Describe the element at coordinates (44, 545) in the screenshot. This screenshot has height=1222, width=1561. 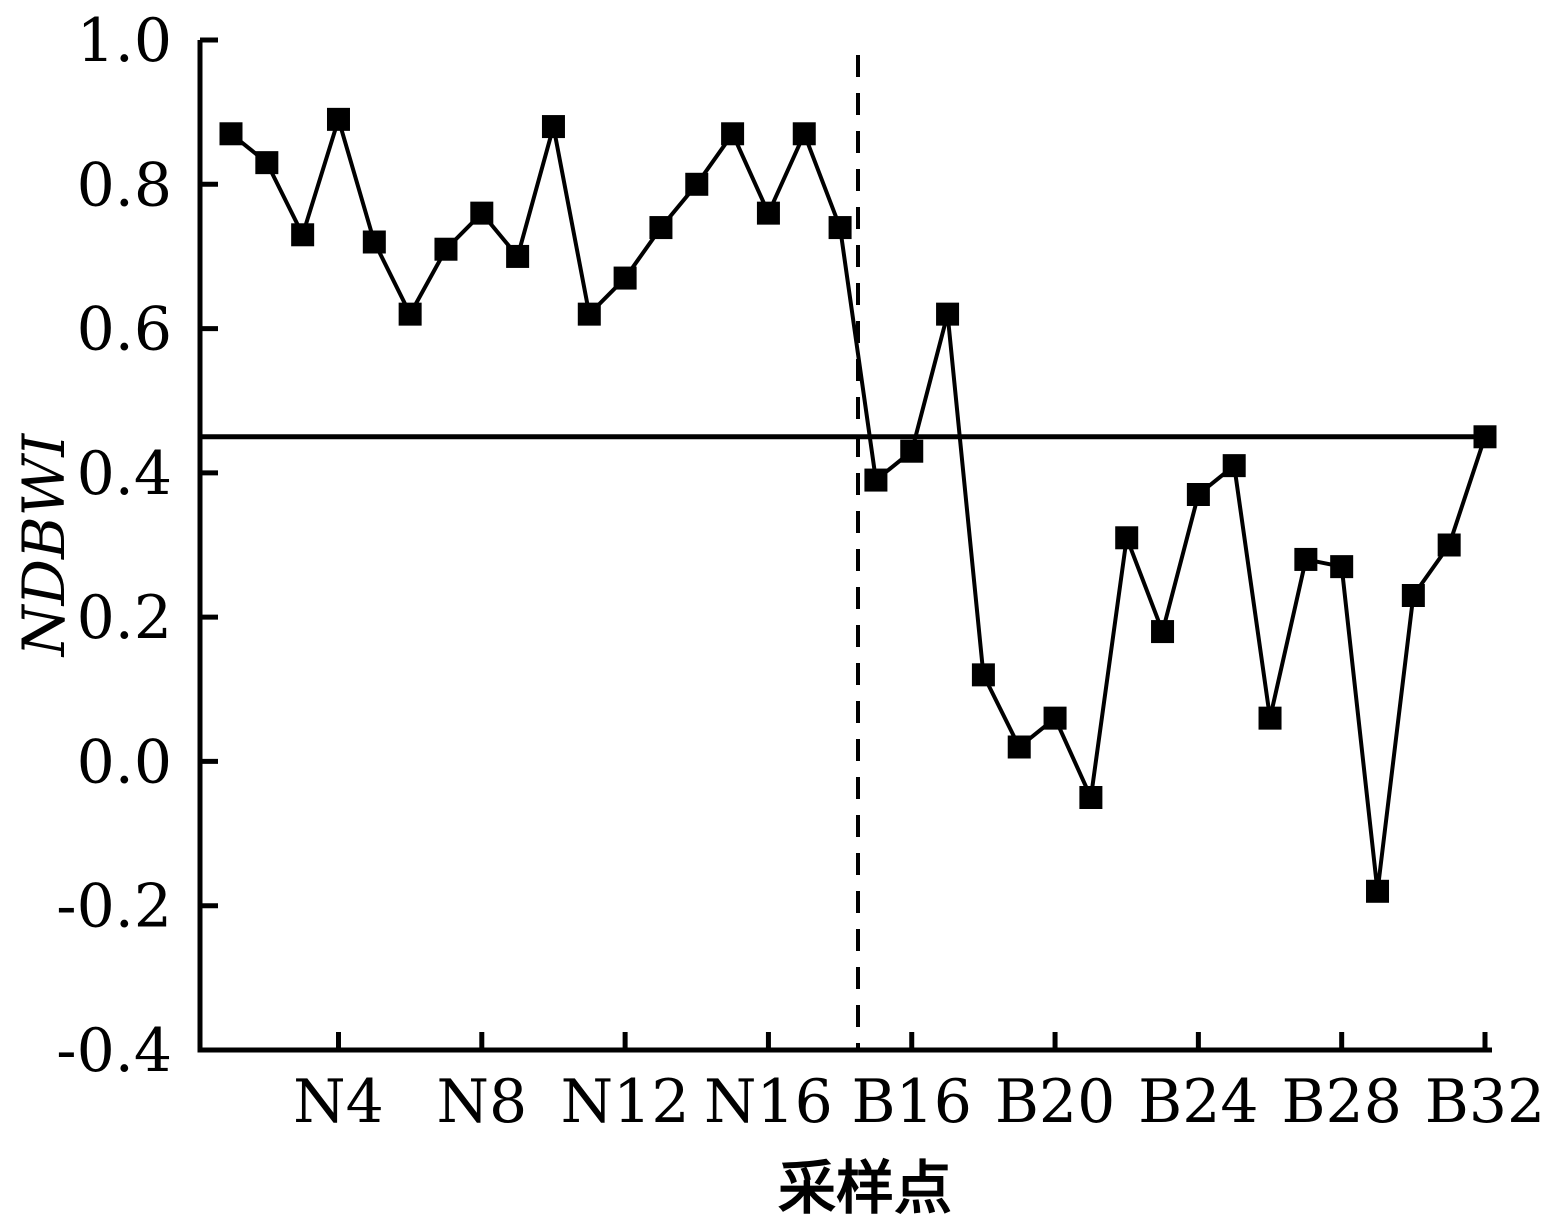
I see `y-axis-title: NDBWI` at that location.